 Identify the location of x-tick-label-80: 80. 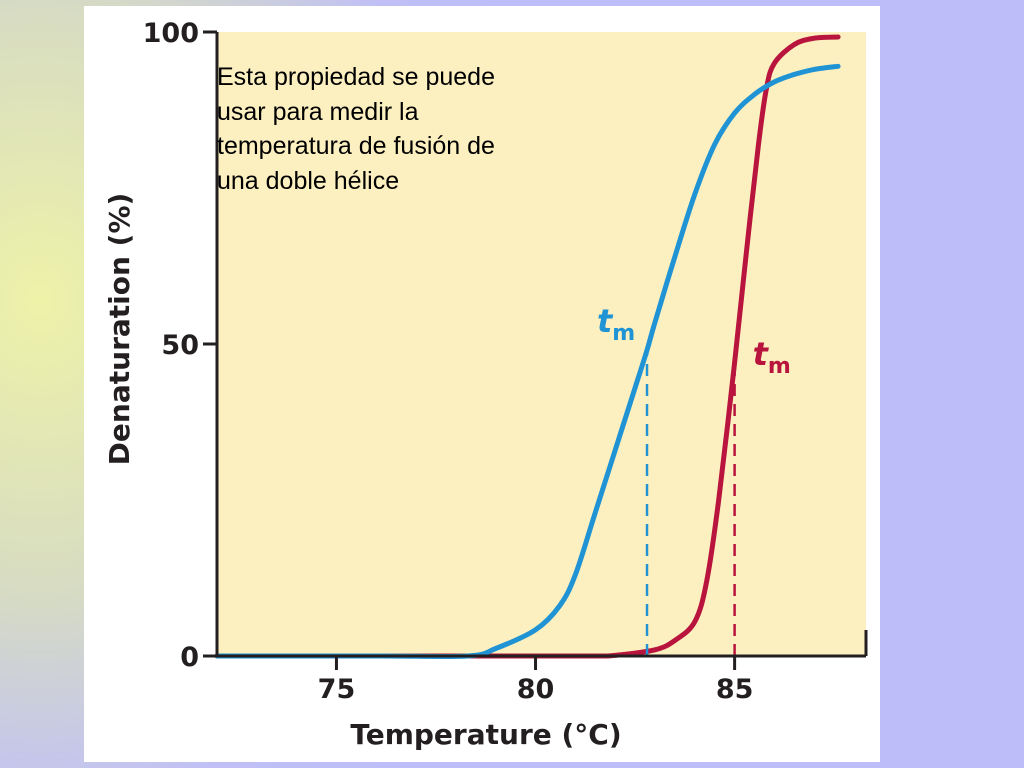
(536, 689).